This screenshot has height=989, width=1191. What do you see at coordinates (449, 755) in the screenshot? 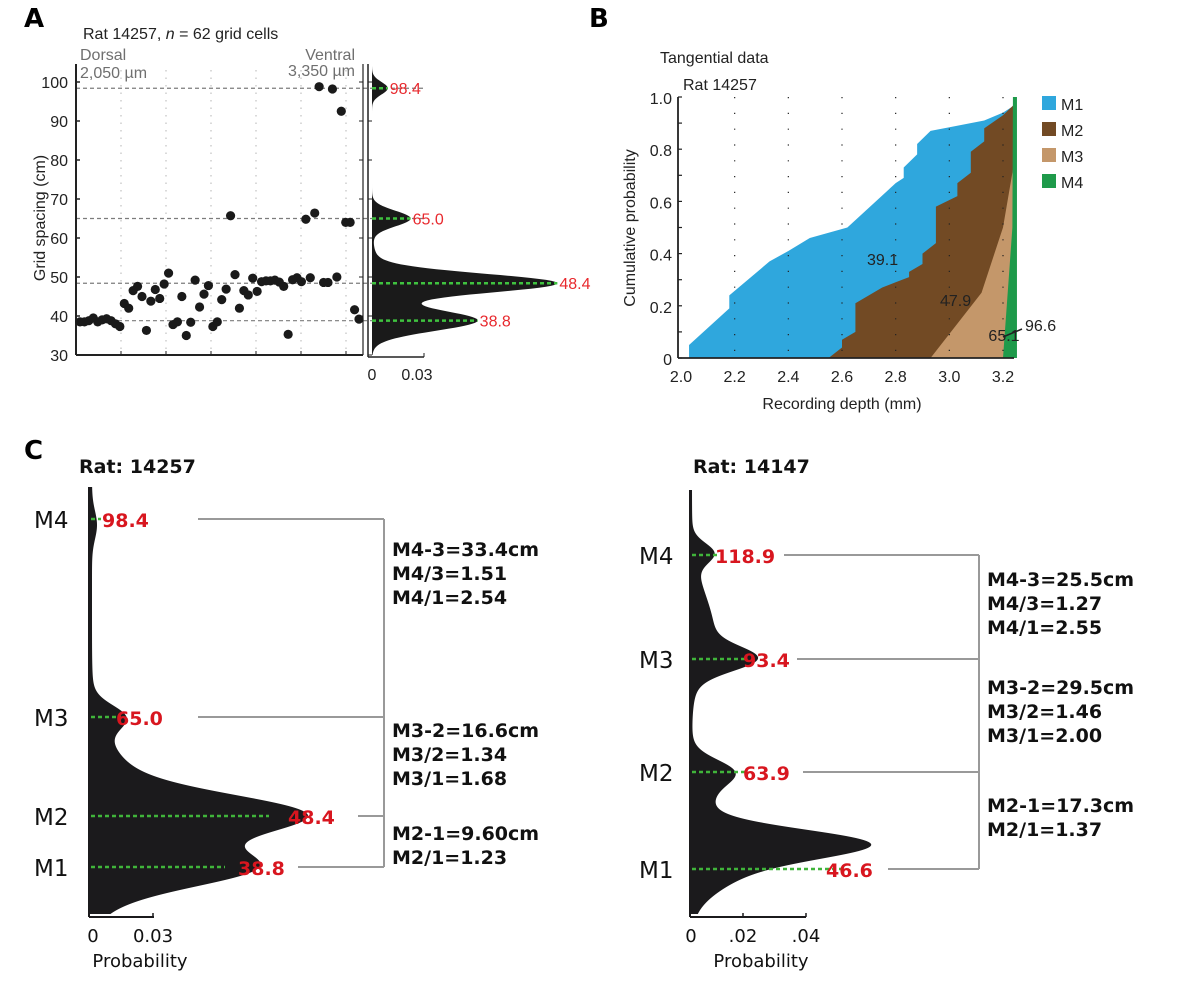
I see `c-stat-text: M3/2=1.34` at bounding box center [449, 755].